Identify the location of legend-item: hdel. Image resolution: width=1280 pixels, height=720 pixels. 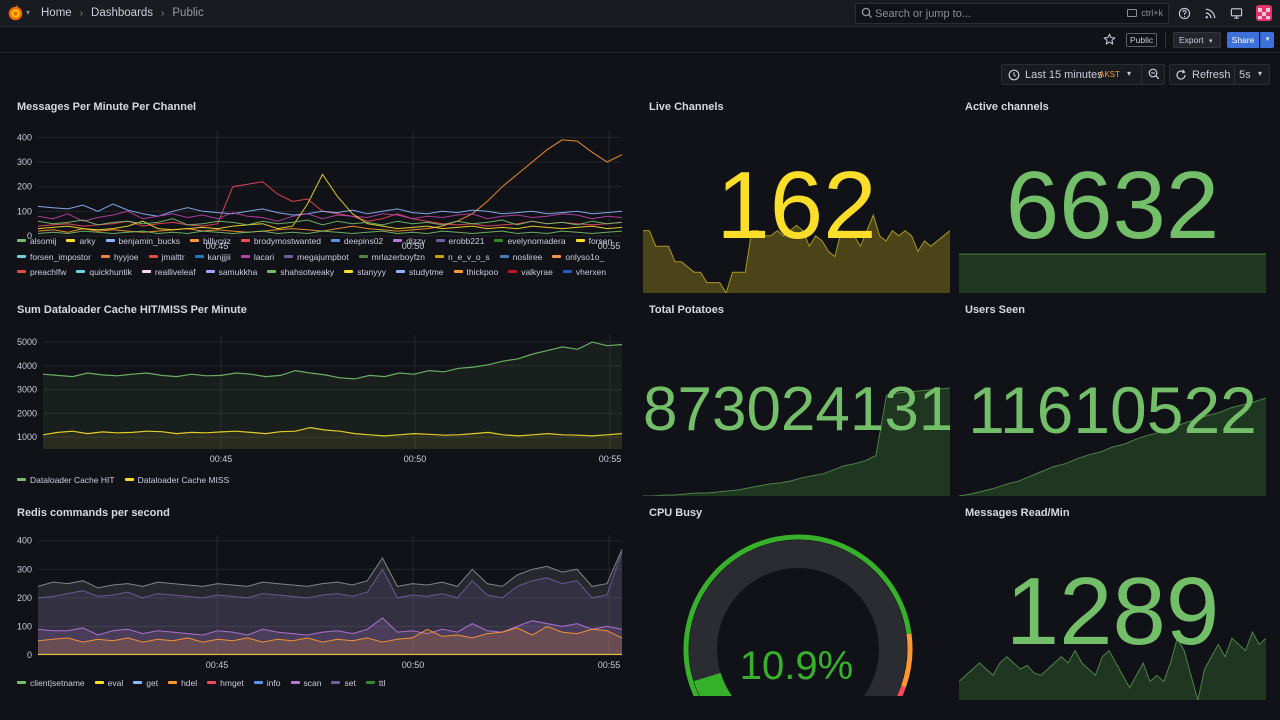
(182, 684).